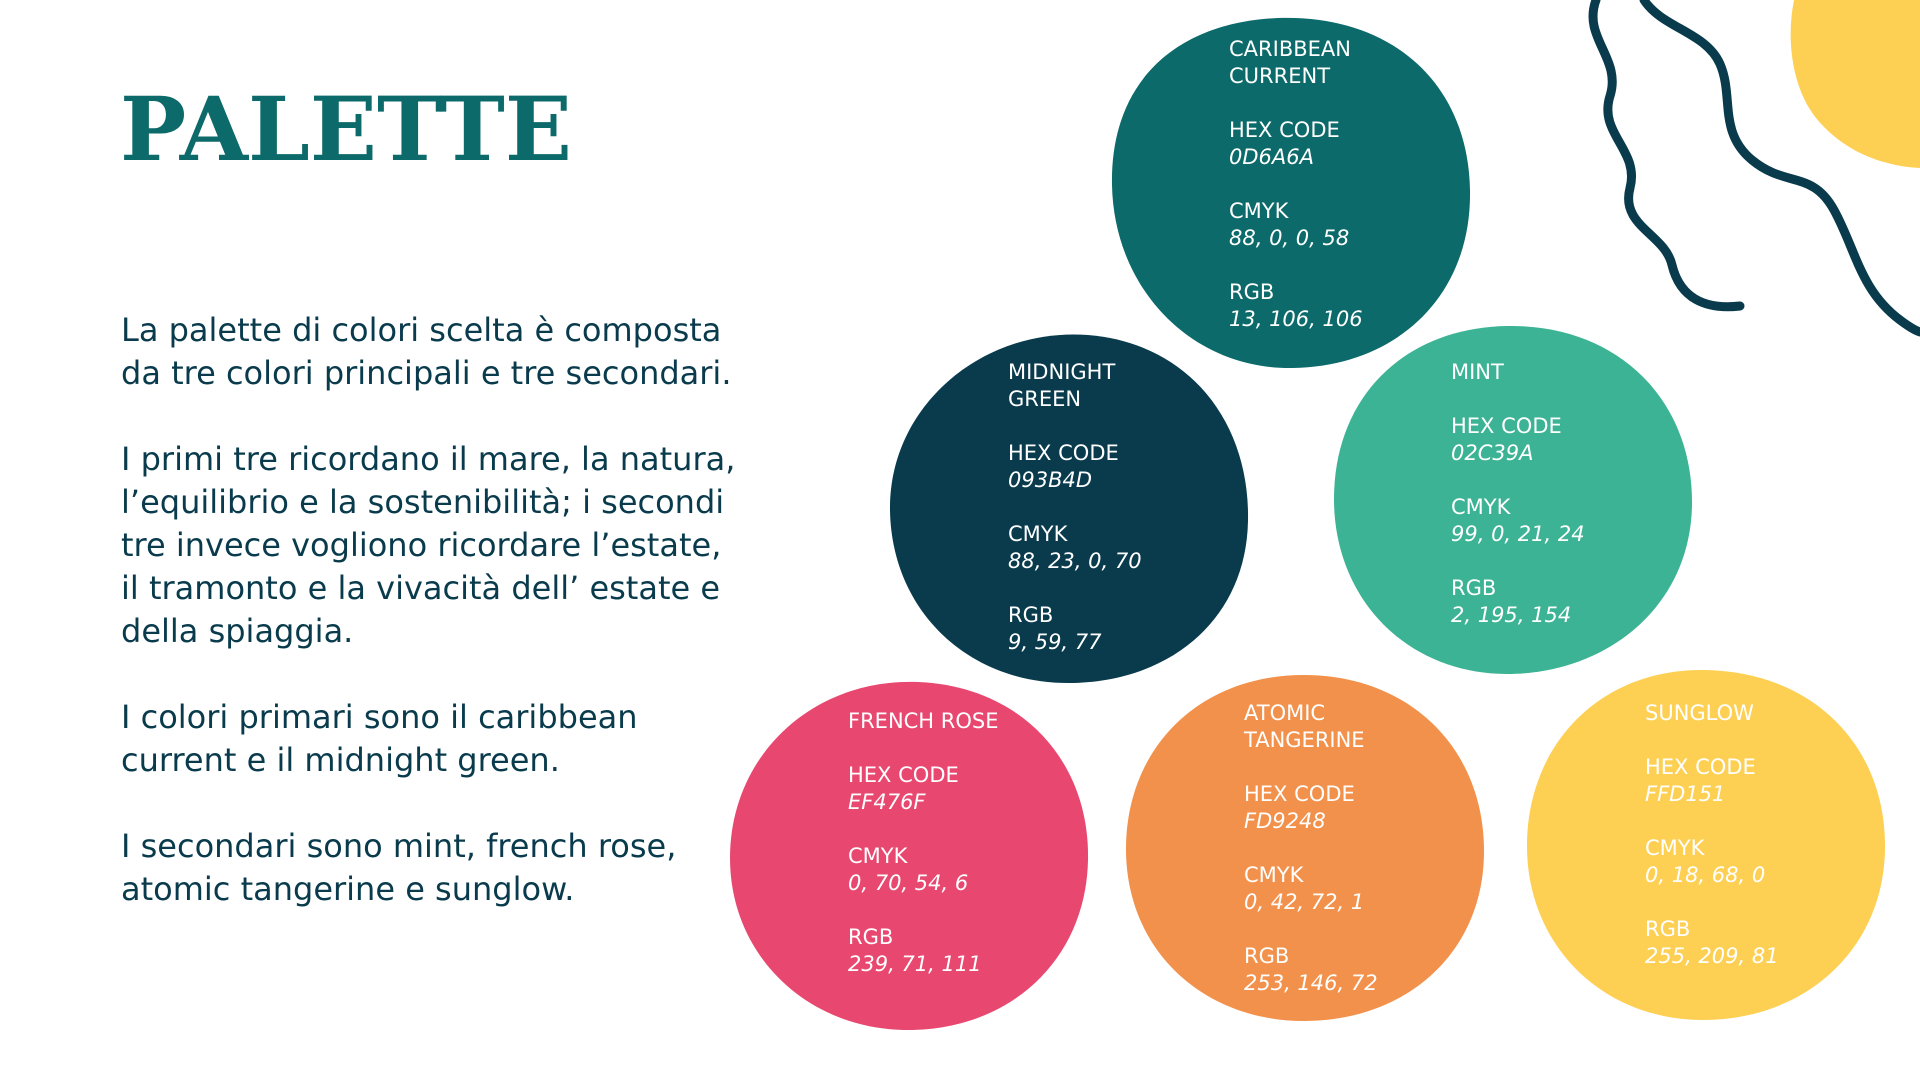 This screenshot has width=1920, height=1080. Describe the element at coordinates (887, 802) in the screenshot. I see `hex-value: EF476F` at that location.